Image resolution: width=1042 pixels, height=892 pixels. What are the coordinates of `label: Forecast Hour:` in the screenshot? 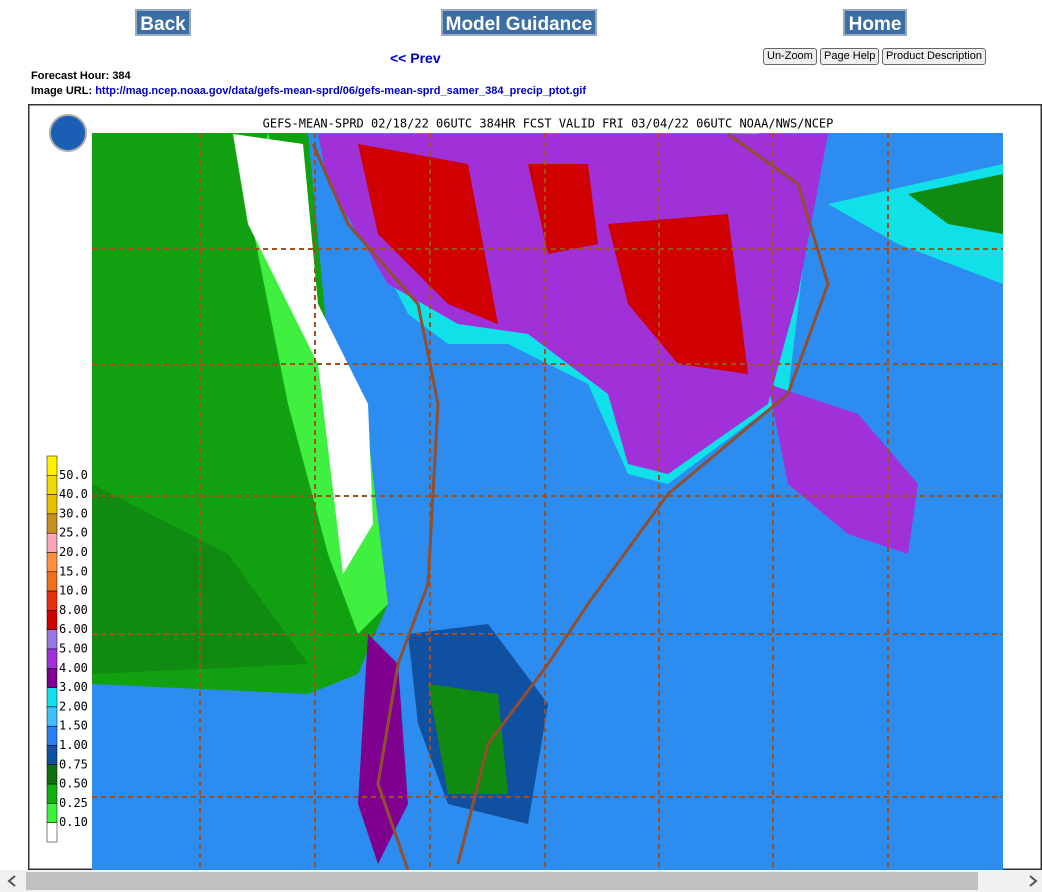 It's located at (70, 76).